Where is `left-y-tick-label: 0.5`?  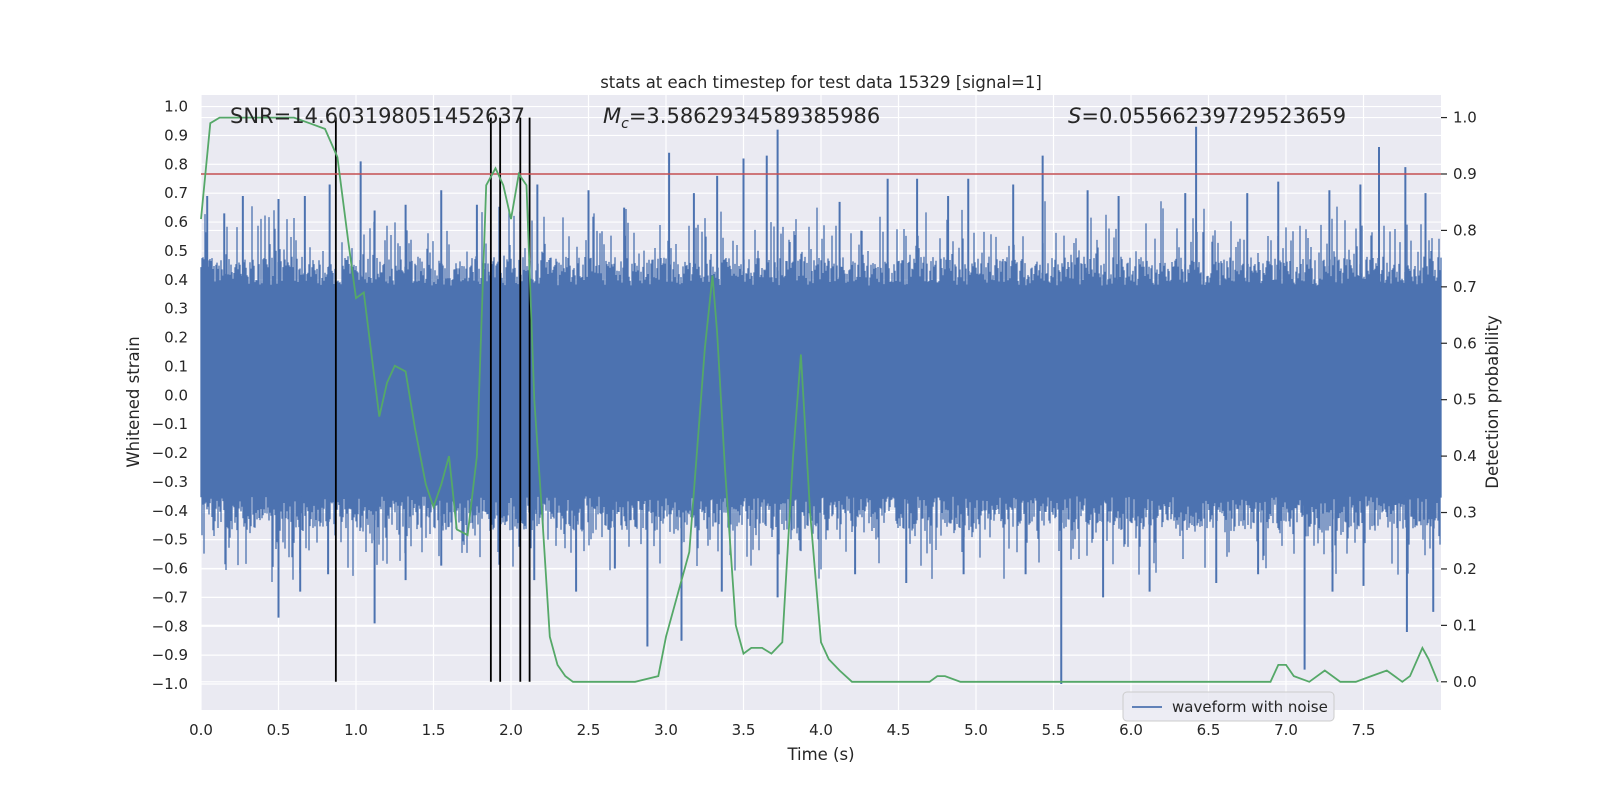 left-y-tick-label: 0.5 is located at coordinates (176, 251).